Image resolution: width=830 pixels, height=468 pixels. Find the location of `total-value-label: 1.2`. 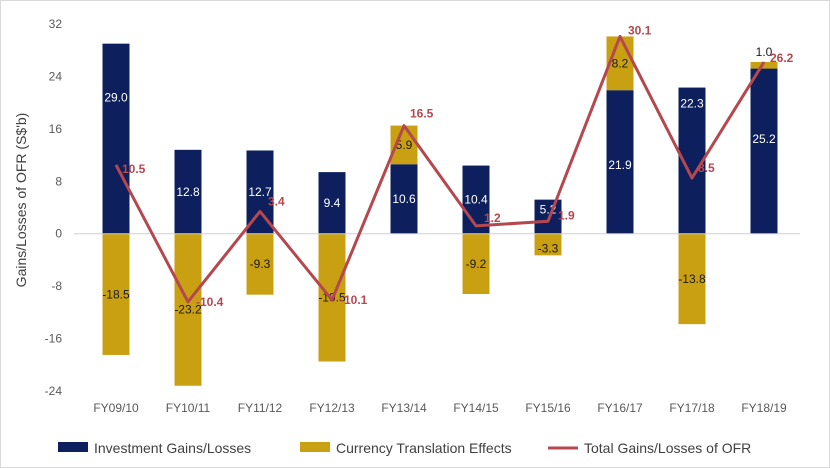

total-value-label: 1.2 is located at coordinates (492, 218).